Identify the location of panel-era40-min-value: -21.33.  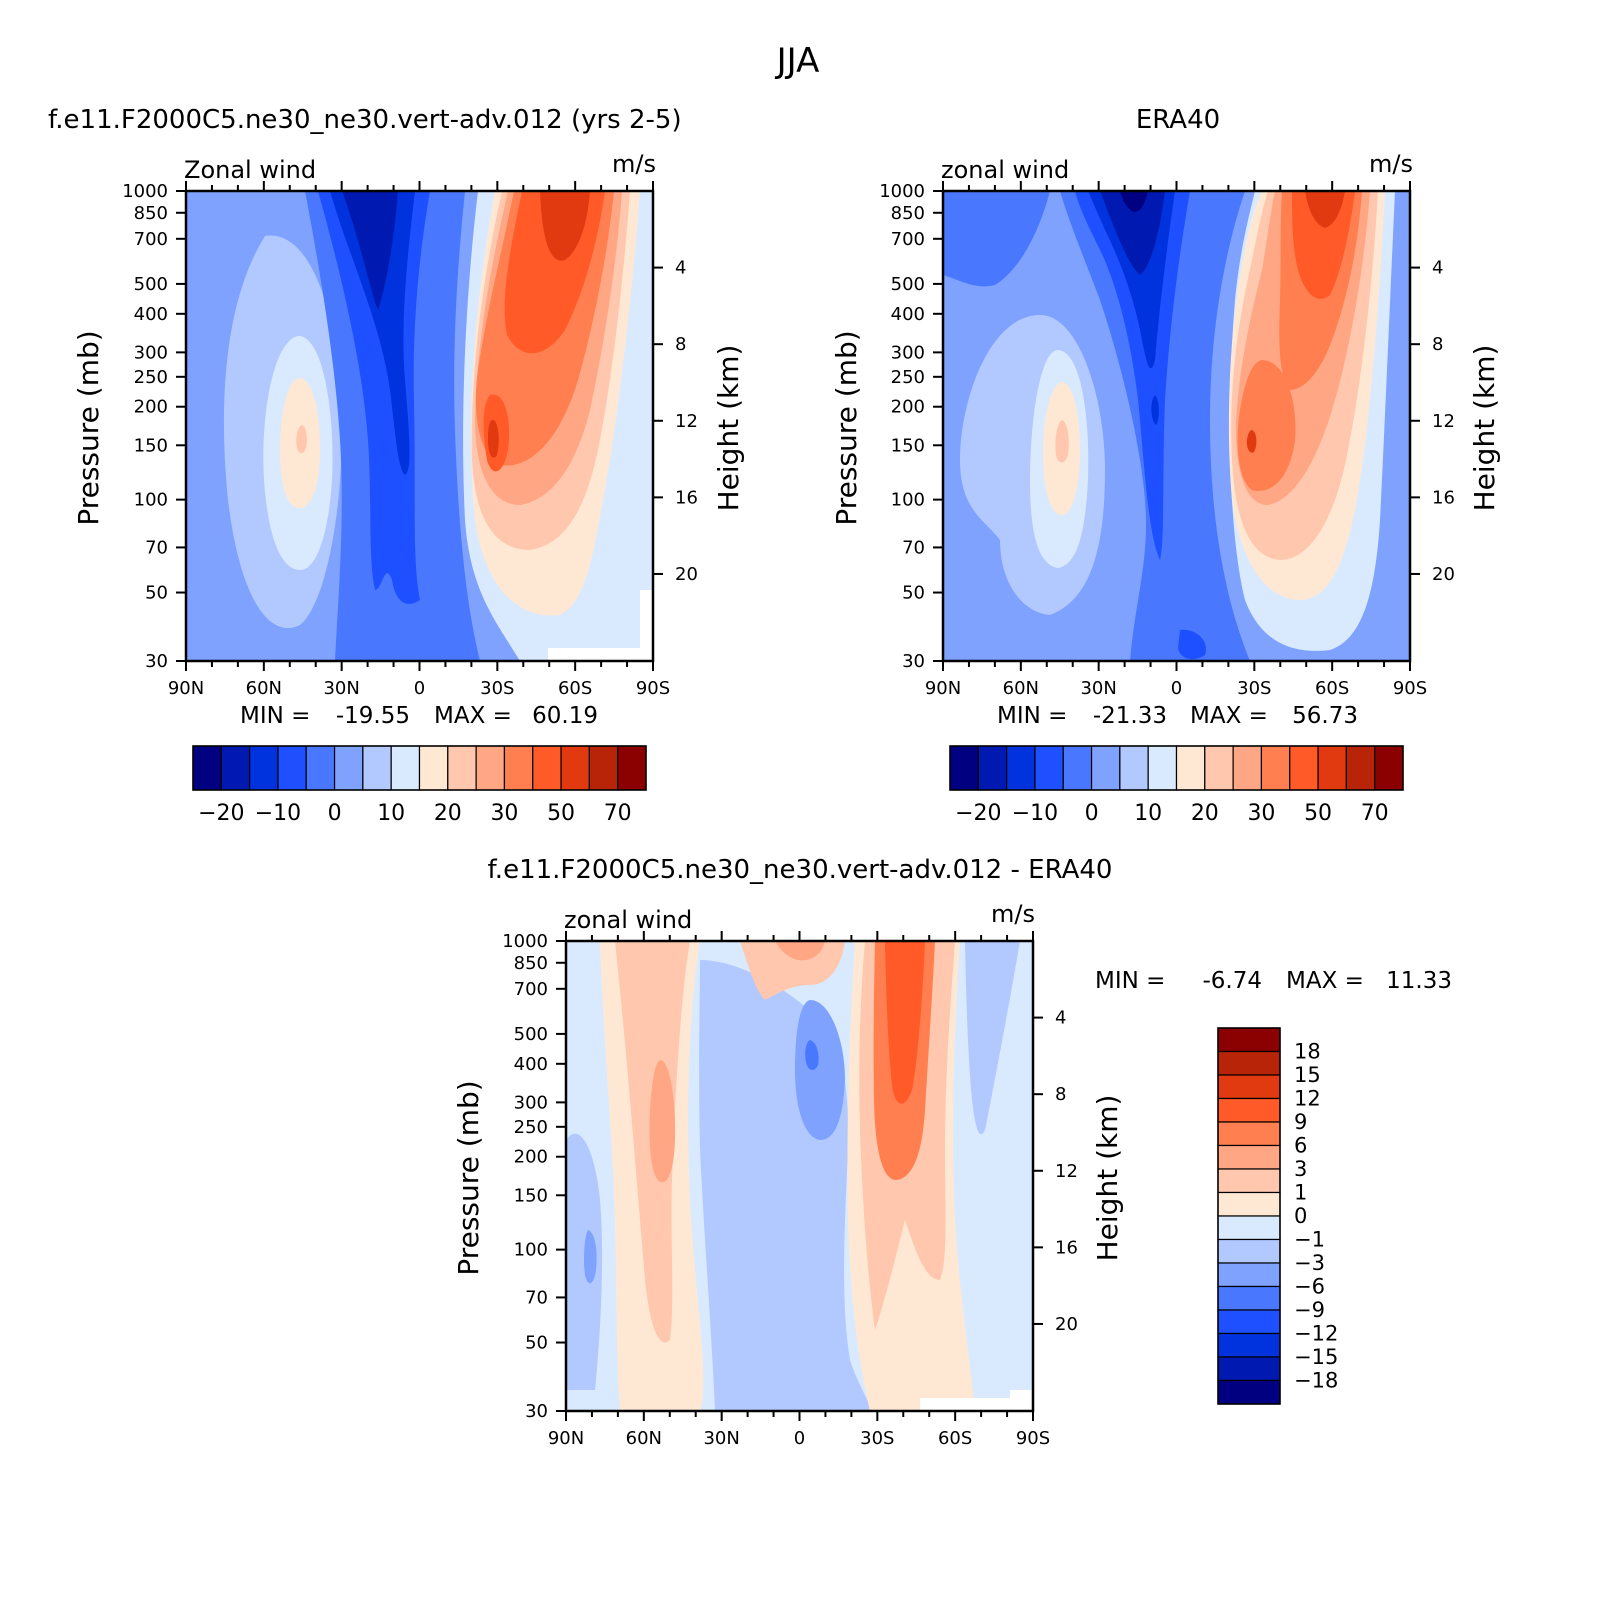
(1130, 716).